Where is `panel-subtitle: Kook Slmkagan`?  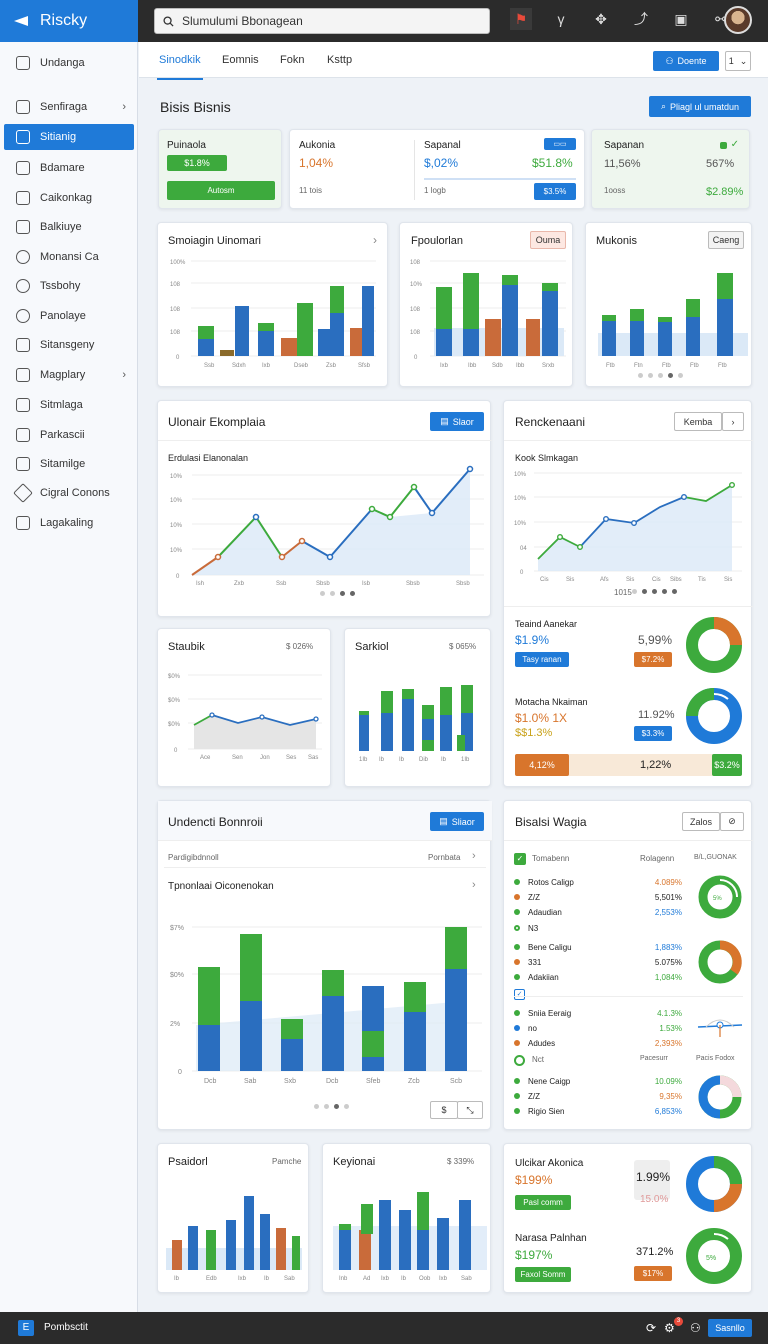 panel-subtitle: Kook Slmkagan is located at coordinates (547, 458).